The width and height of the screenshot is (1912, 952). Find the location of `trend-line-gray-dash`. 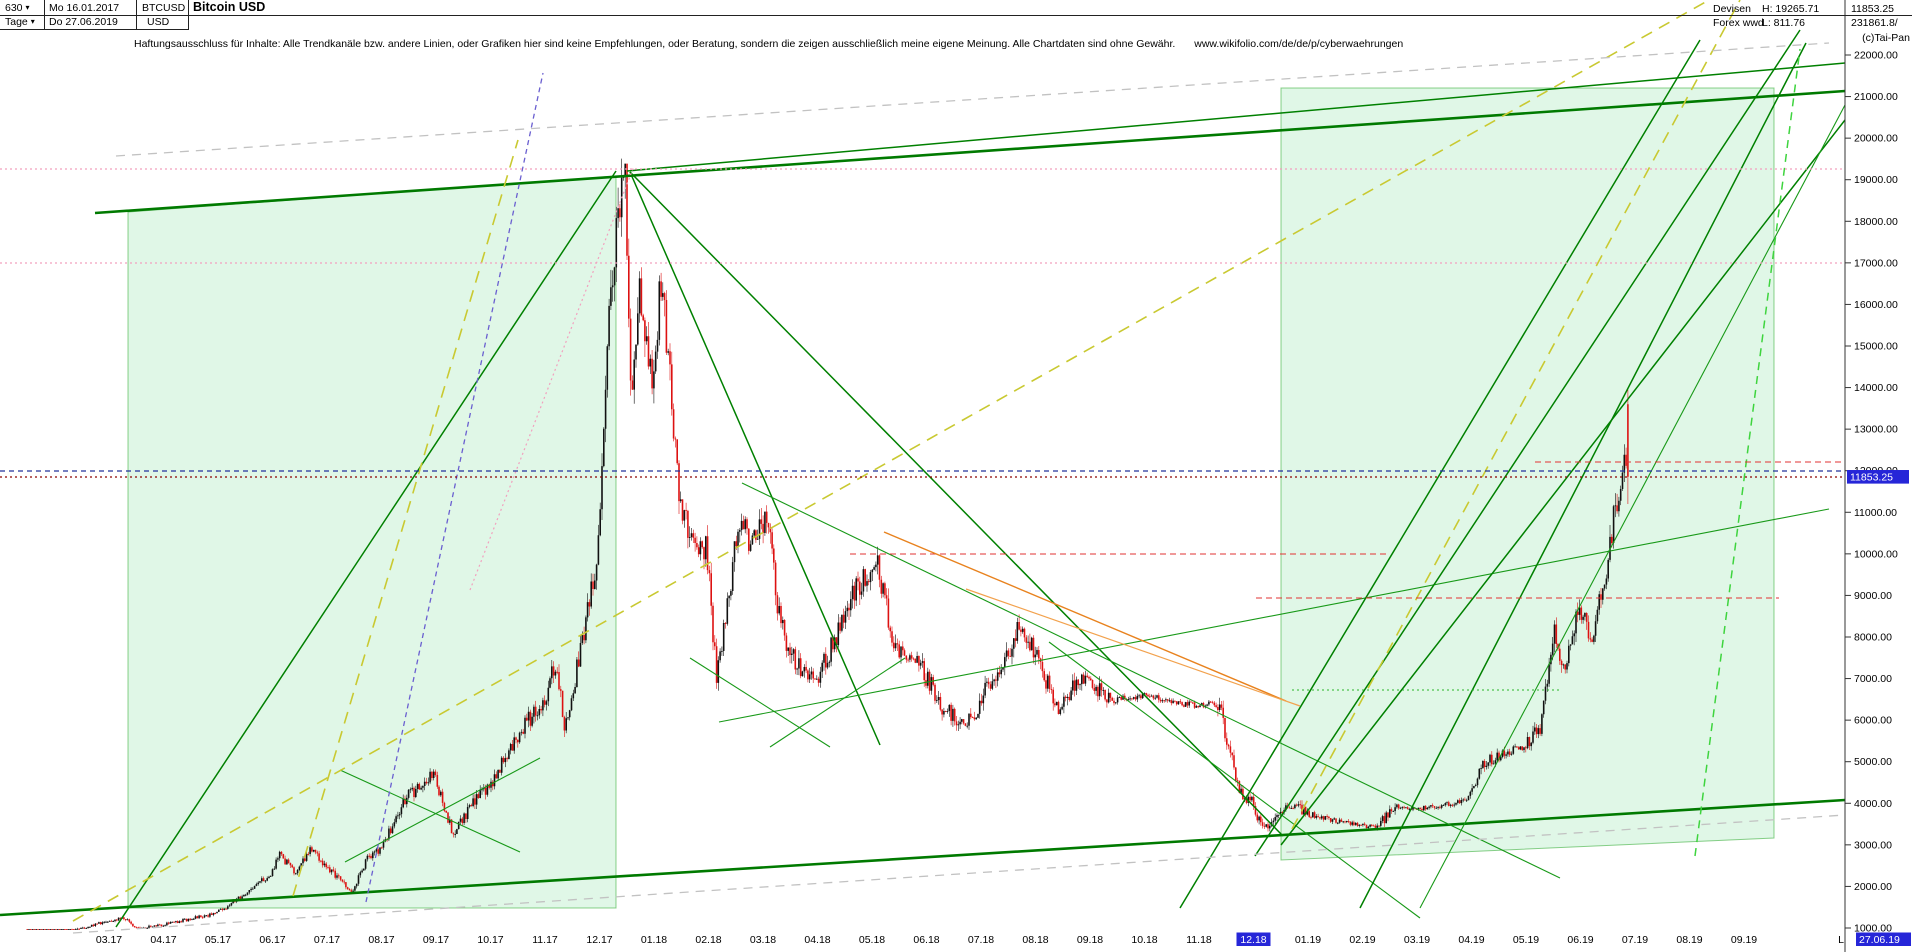

trend-line-gray-dash is located at coordinates (959, 874).